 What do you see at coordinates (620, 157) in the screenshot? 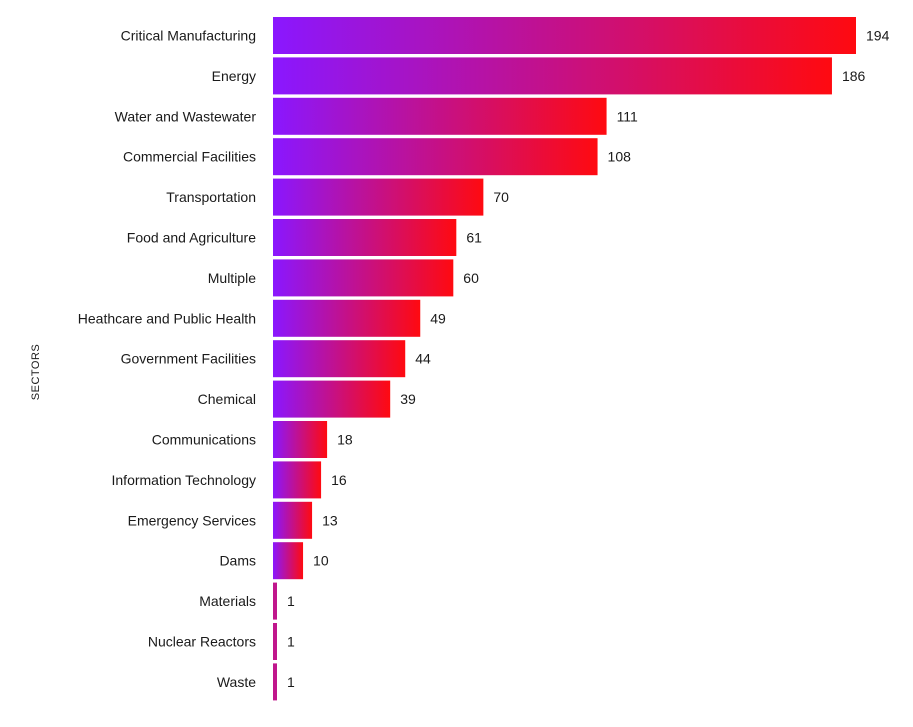
I see `value-label: 108` at bounding box center [620, 157].